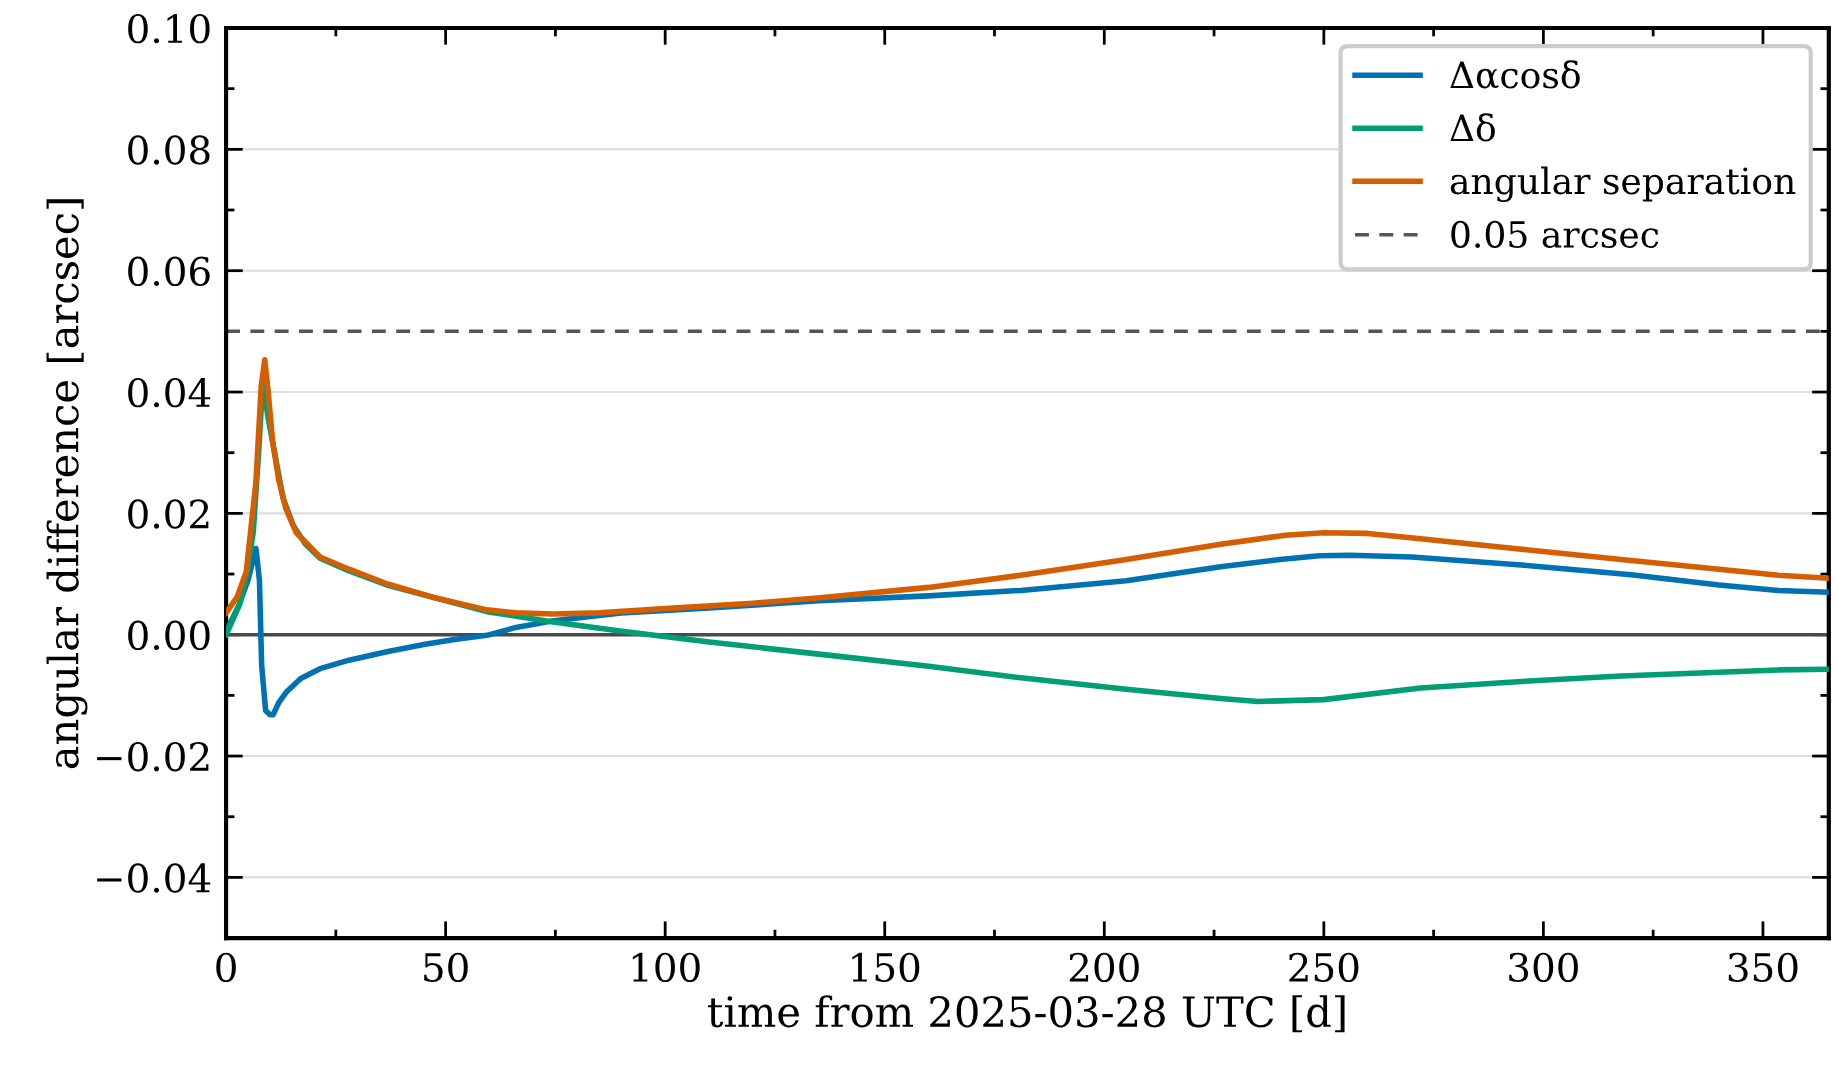 This screenshot has height=1077, width=1838. I want to click on y-tick-label: 0.06, so click(169, 271).